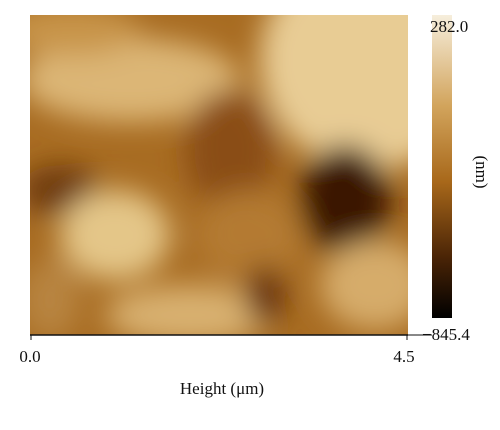 The width and height of the screenshot is (500, 430). Describe the element at coordinates (481, 171) in the screenshot. I see `colorbar-unit: (nm)` at that location.